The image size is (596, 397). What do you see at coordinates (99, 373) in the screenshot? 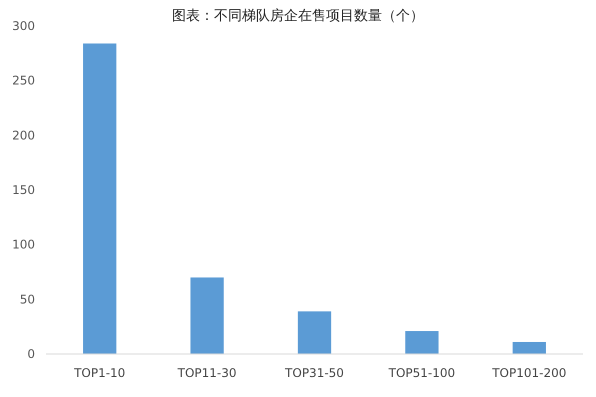
I see `x-tick-label: TOP1-10` at bounding box center [99, 373].